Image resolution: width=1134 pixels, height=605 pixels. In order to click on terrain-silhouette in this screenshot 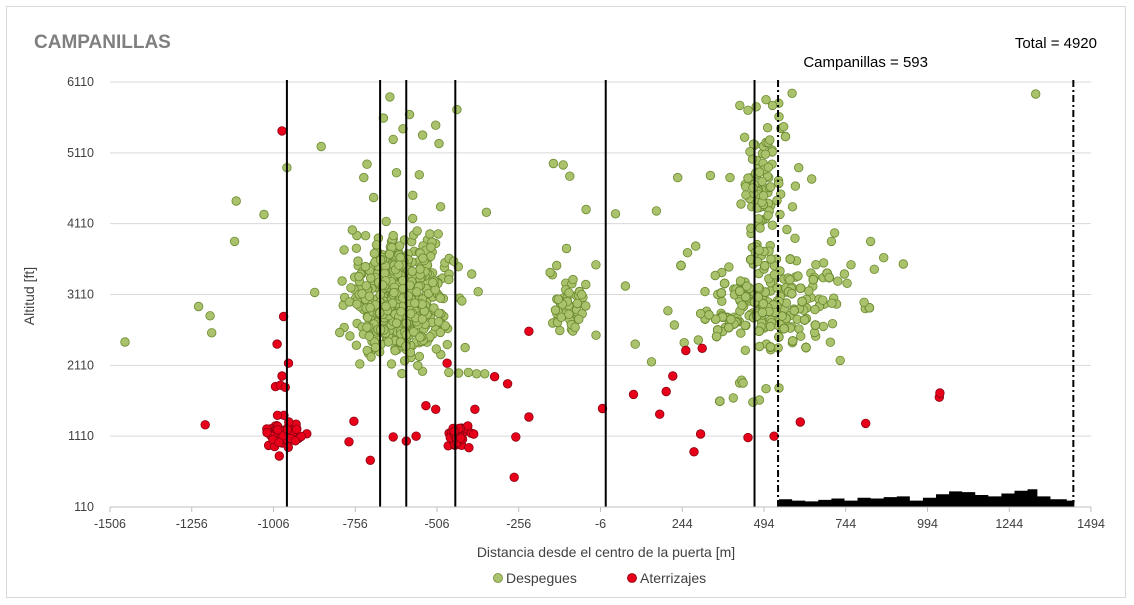, I will do `click(927, 498)`.